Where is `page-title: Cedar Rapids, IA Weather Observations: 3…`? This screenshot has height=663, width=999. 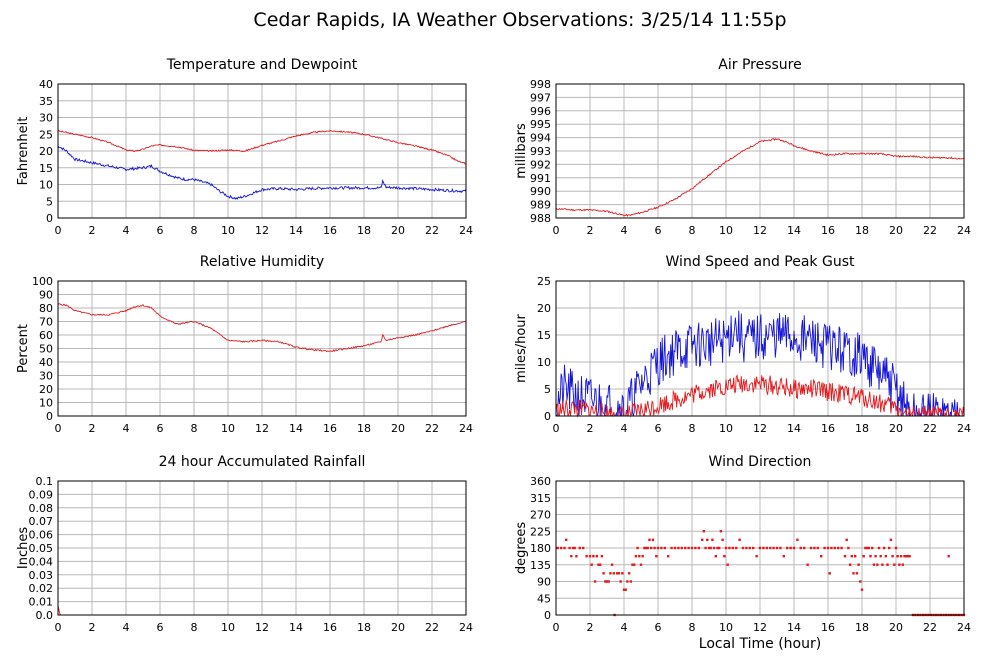
page-title: Cedar Rapids, IA Weather Observations: 3… is located at coordinates (519, 20).